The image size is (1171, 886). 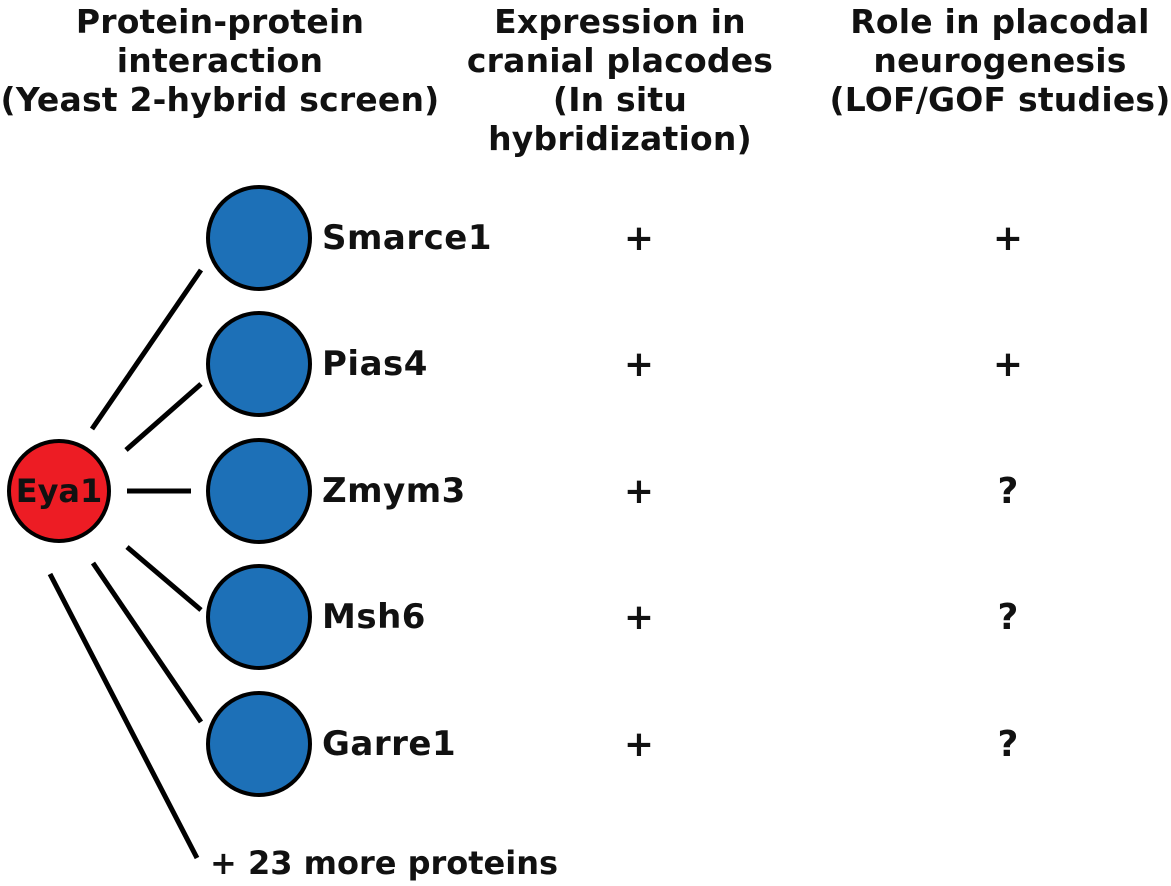 What do you see at coordinates (384, 863) in the screenshot?
I see `more-proteins-note: + 23 more proteins` at bounding box center [384, 863].